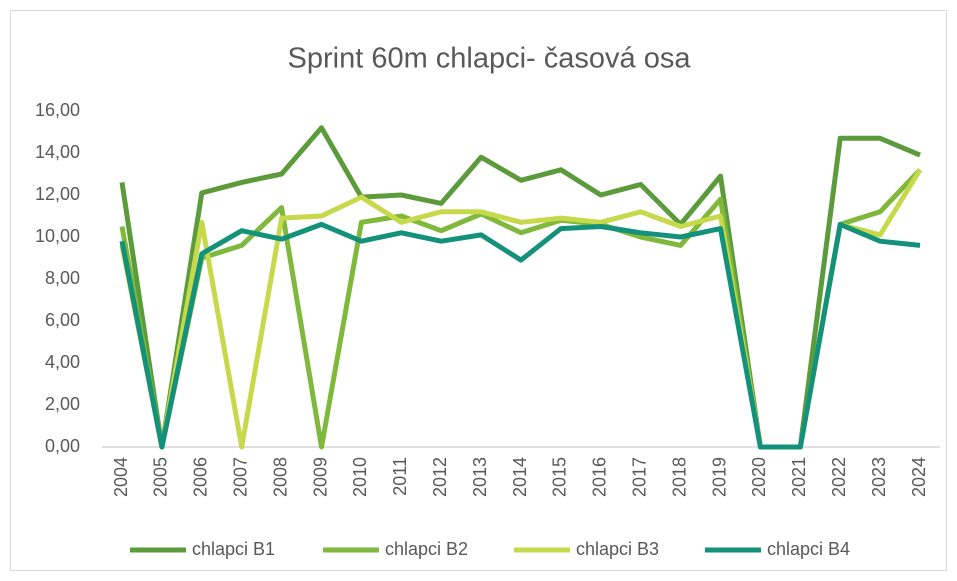 The image size is (957, 581). Describe the element at coordinates (600, 477) in the screenshot. I see `x-tick-label: 2016` at that location.